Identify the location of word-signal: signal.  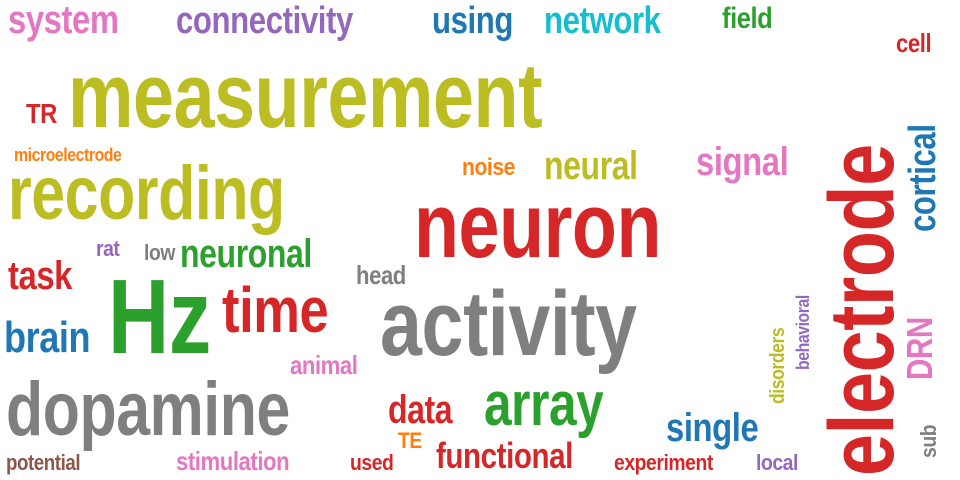
(742, 162).